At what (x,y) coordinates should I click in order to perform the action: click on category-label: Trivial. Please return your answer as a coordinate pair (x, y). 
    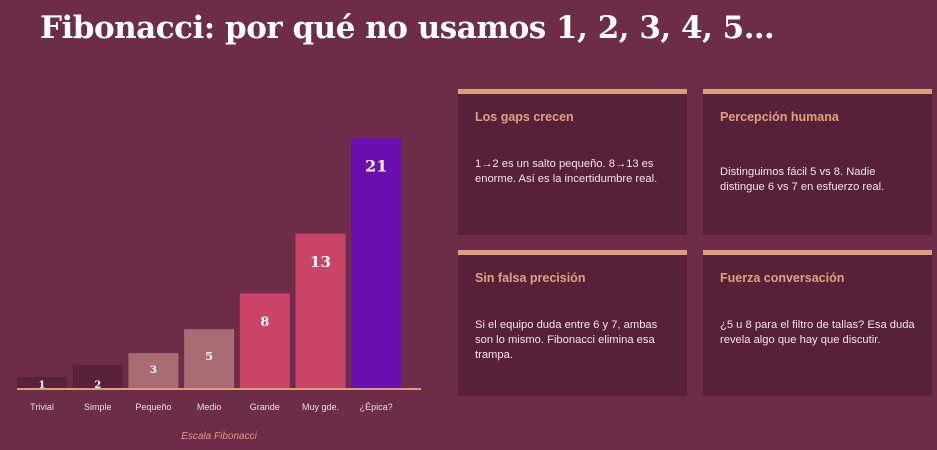
    Looking at the image, I should click on (42, 407).